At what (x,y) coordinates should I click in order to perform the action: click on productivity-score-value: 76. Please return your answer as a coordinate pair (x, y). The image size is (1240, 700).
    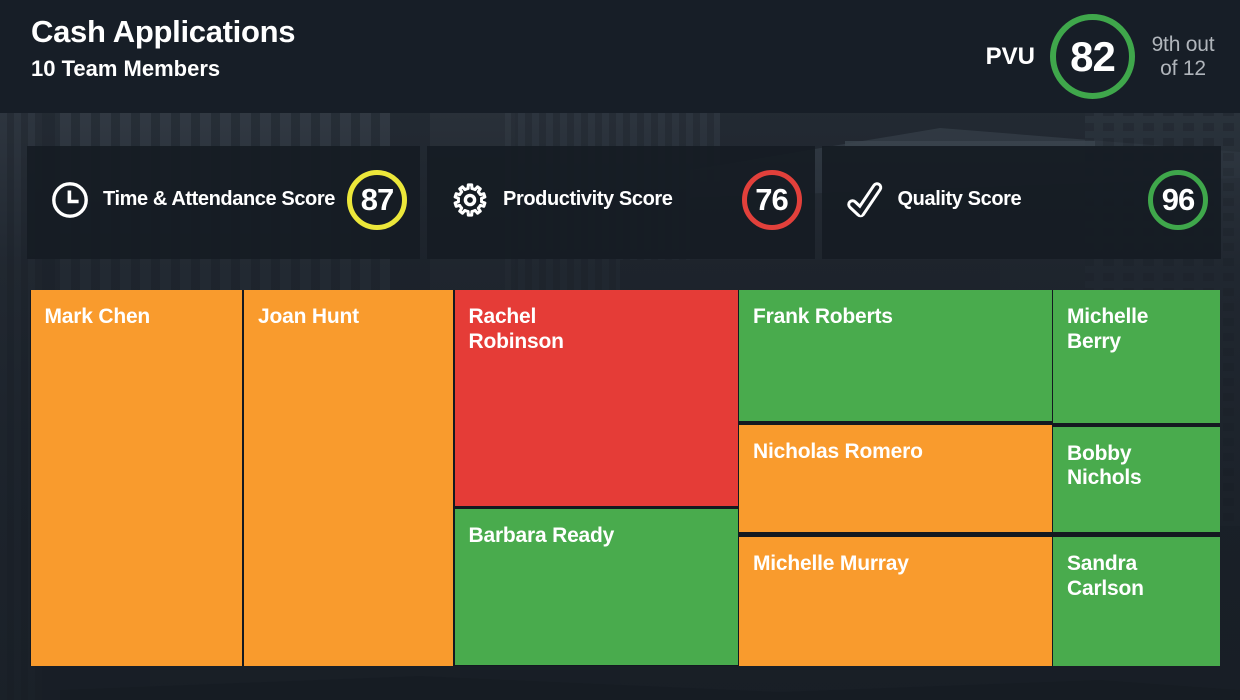
    Looking at the image, I should click on (771, 199).